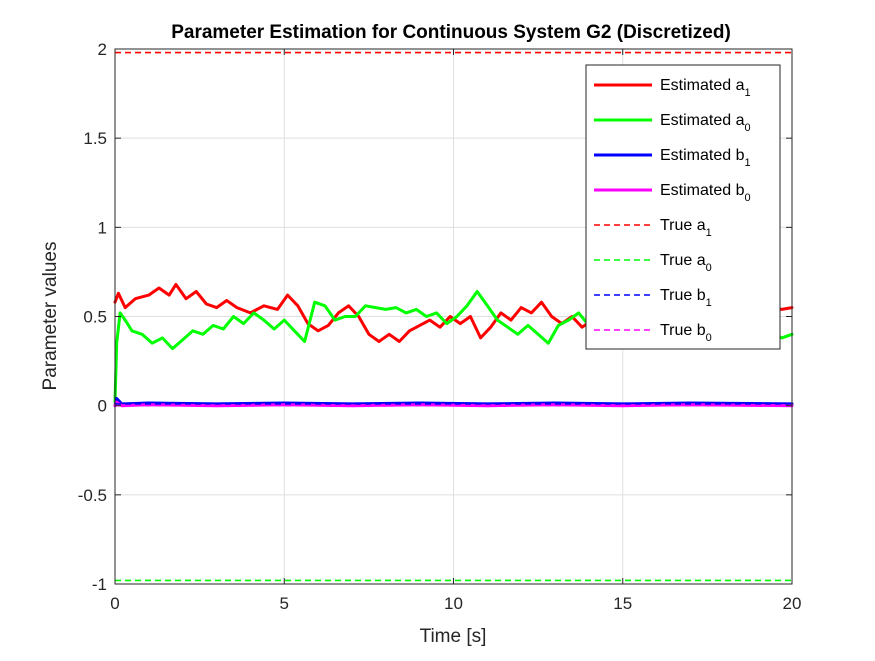  Describe the element at coordinates (284, 603) in the screenshot. I see `x-tick-label-1: 5` at that location.